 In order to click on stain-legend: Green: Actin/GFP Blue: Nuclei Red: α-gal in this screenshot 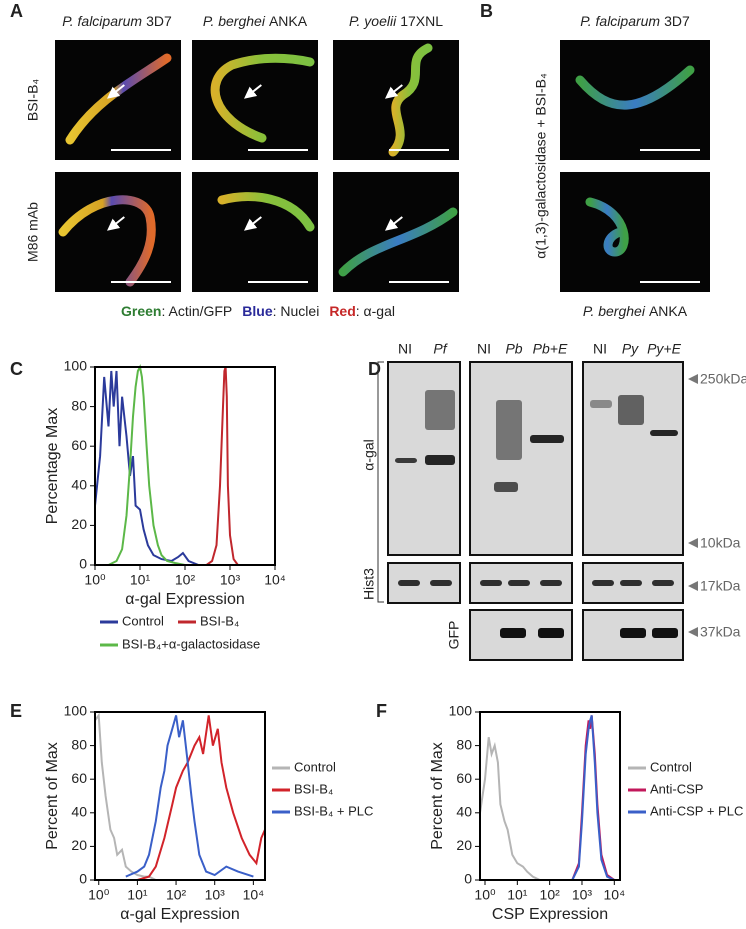, I will do `click(258, 311)`.